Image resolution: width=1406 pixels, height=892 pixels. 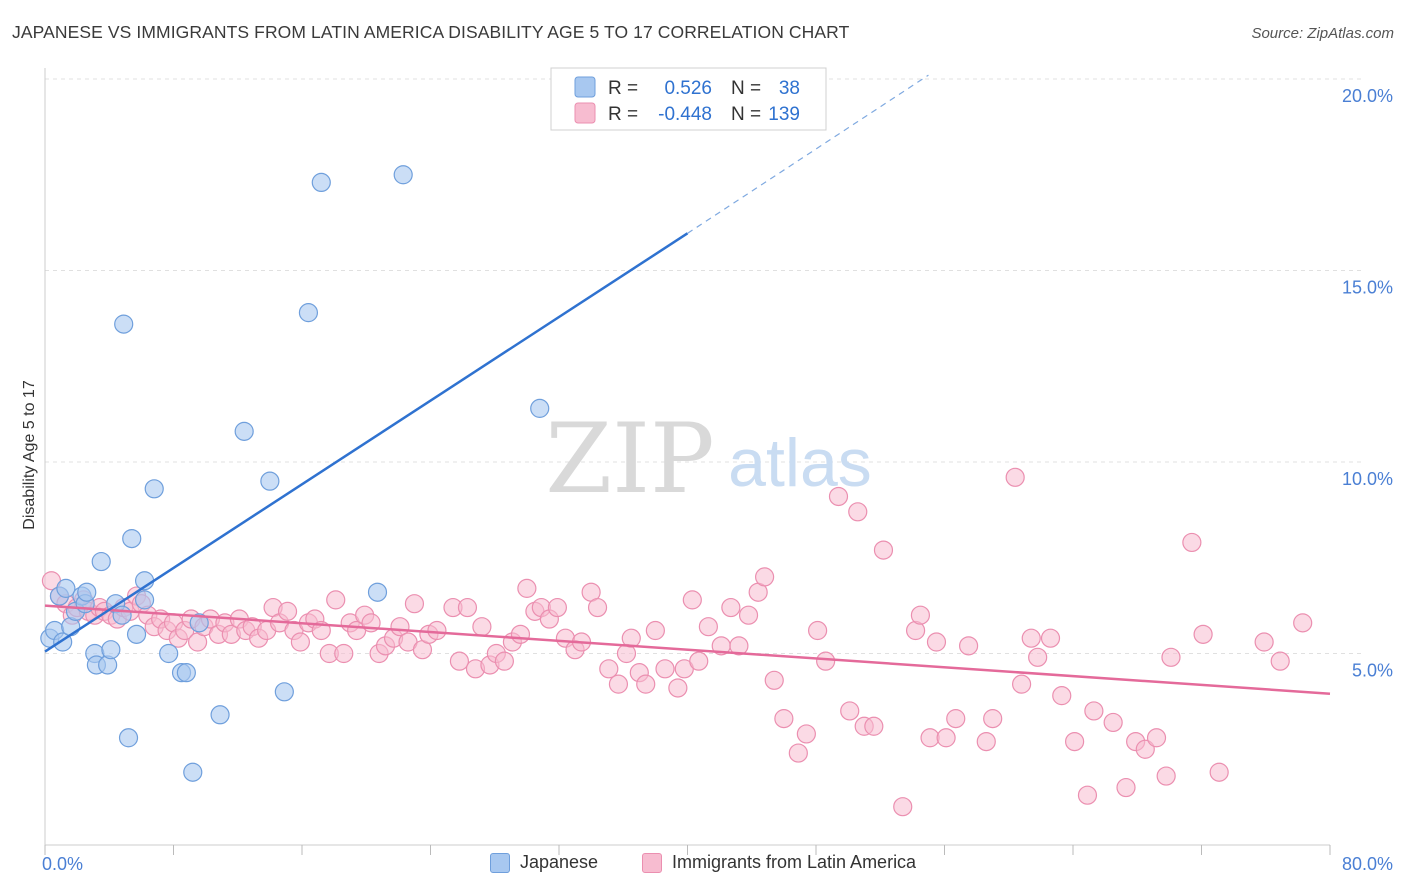 I want to click on top-legend: R = 0.526 N = 38 R = -0.448 N = 139, so click(x=688, y=99).